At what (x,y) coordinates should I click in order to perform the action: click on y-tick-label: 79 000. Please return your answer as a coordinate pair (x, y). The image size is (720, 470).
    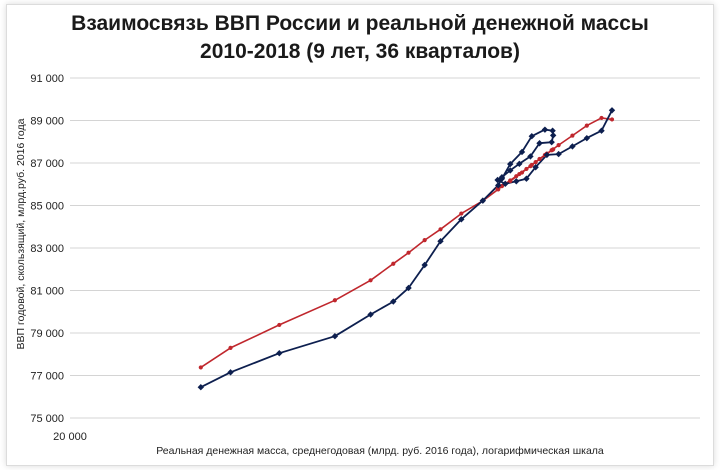
    Looking at the image, I should click on (47, 334).